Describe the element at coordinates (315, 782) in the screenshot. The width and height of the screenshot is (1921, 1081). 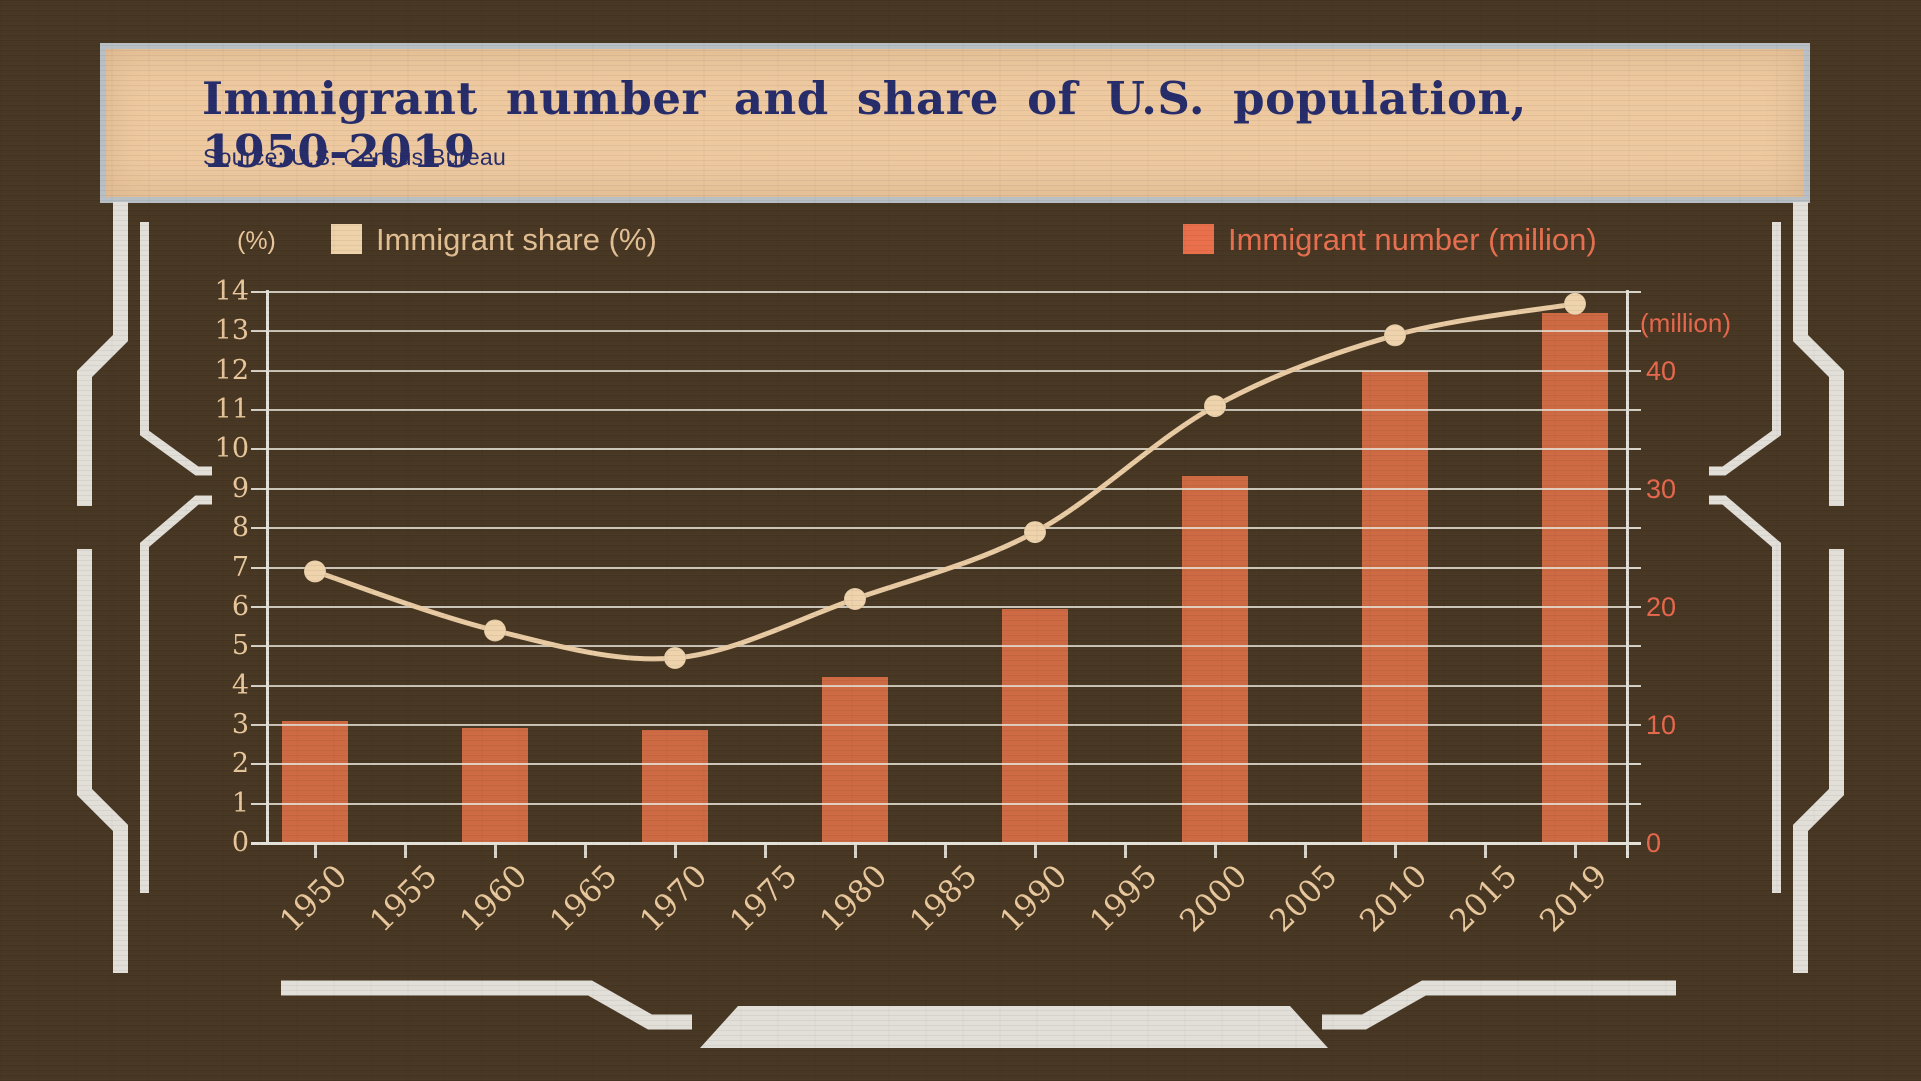
I see `bar-1950` at that location.